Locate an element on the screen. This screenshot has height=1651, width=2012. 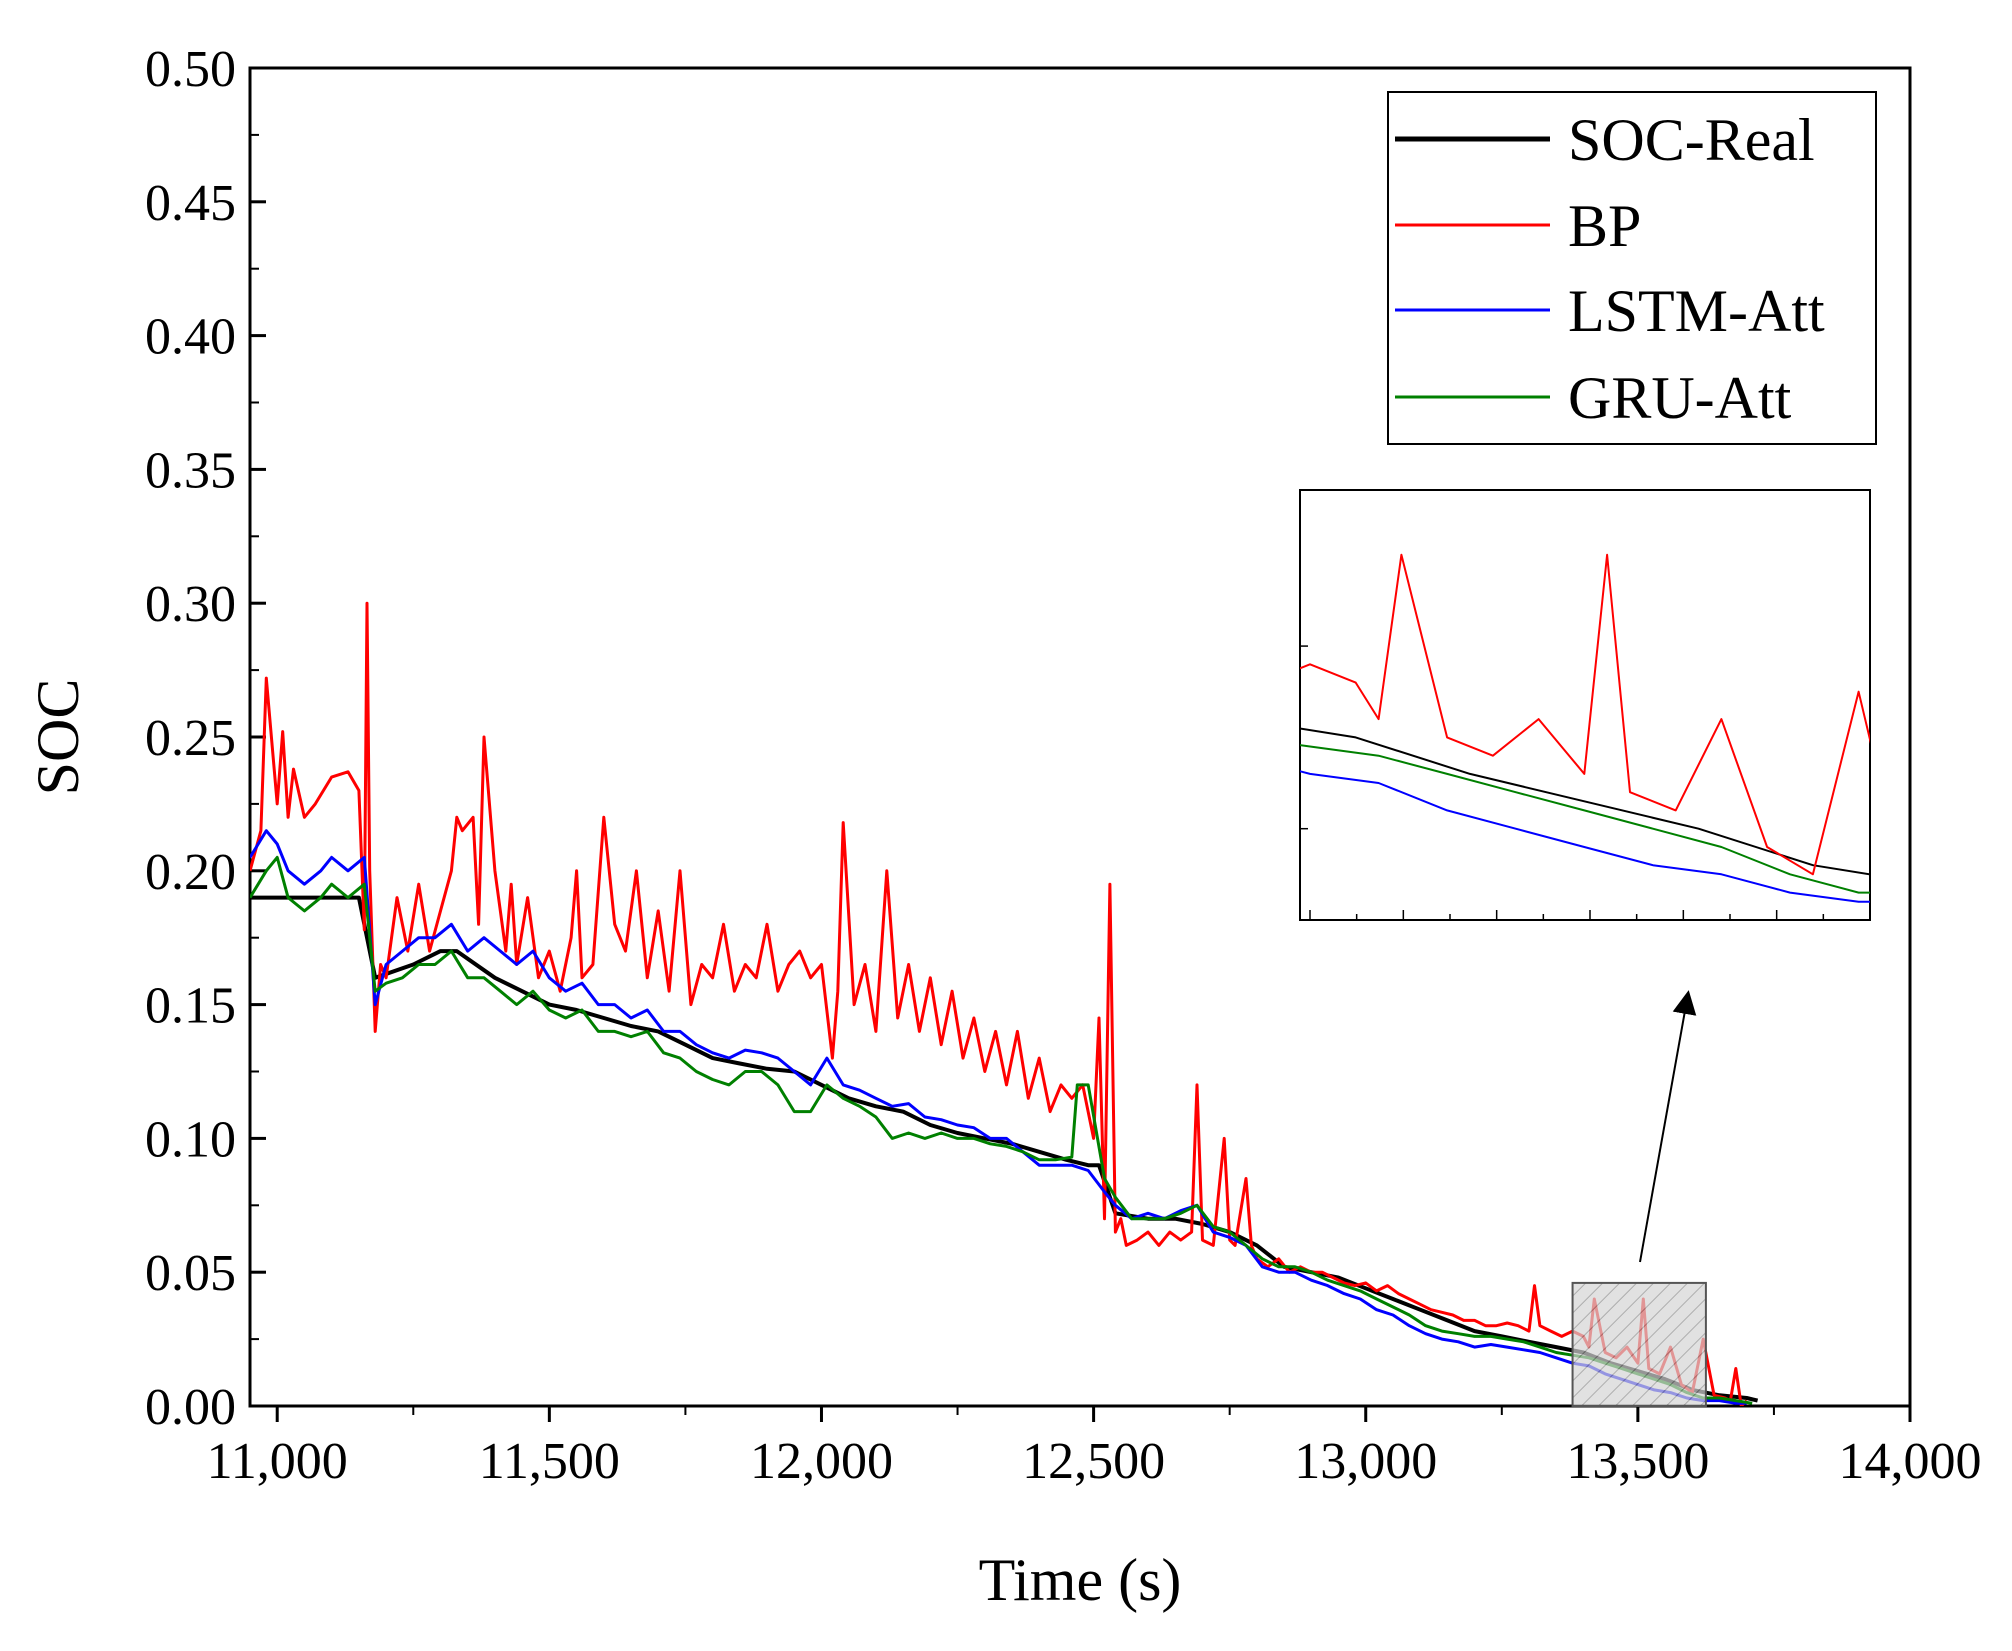
legend-box is located at coordinates (1632, 268).